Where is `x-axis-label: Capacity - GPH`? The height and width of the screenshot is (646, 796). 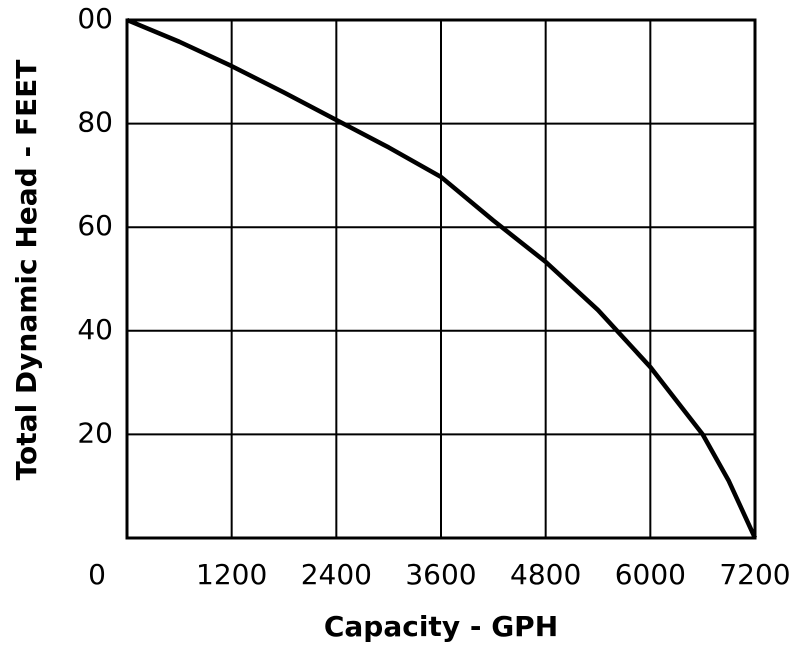 x-axis-label: Capacity - GPH is located at coordinates (441, 626).